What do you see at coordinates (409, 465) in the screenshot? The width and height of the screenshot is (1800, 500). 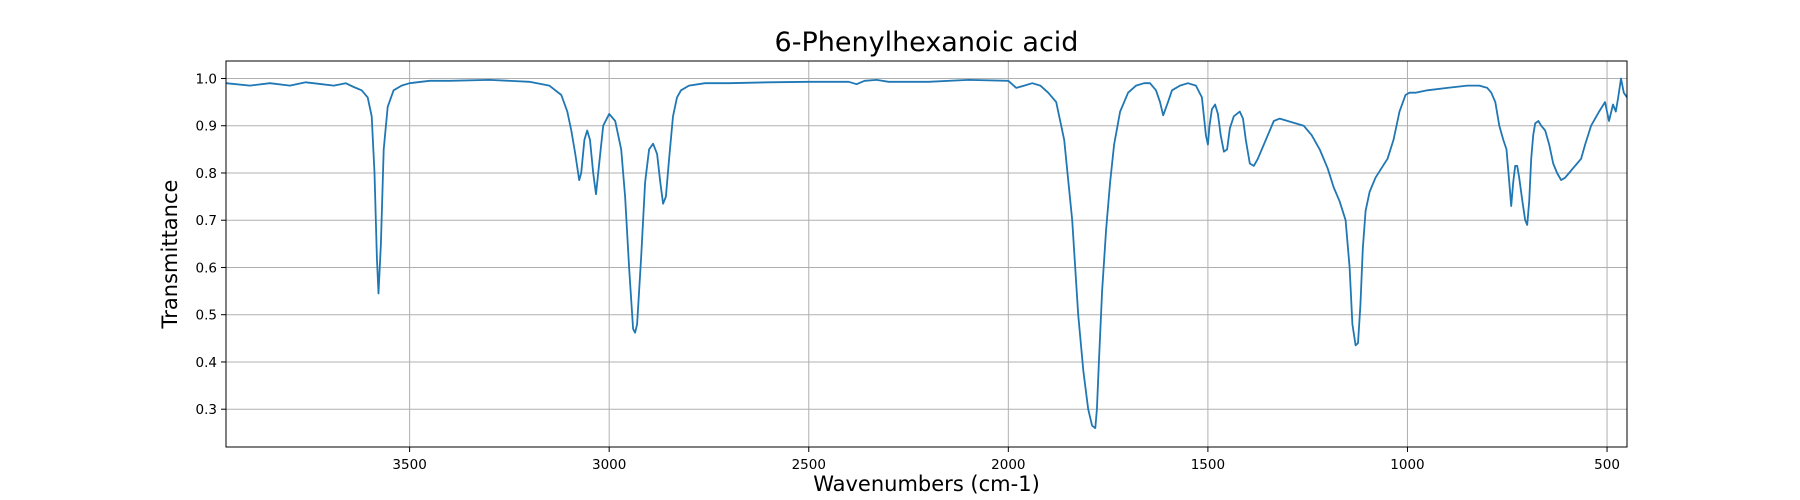 I see `x-tick-label: 3500` at bounding box center [409, 465].